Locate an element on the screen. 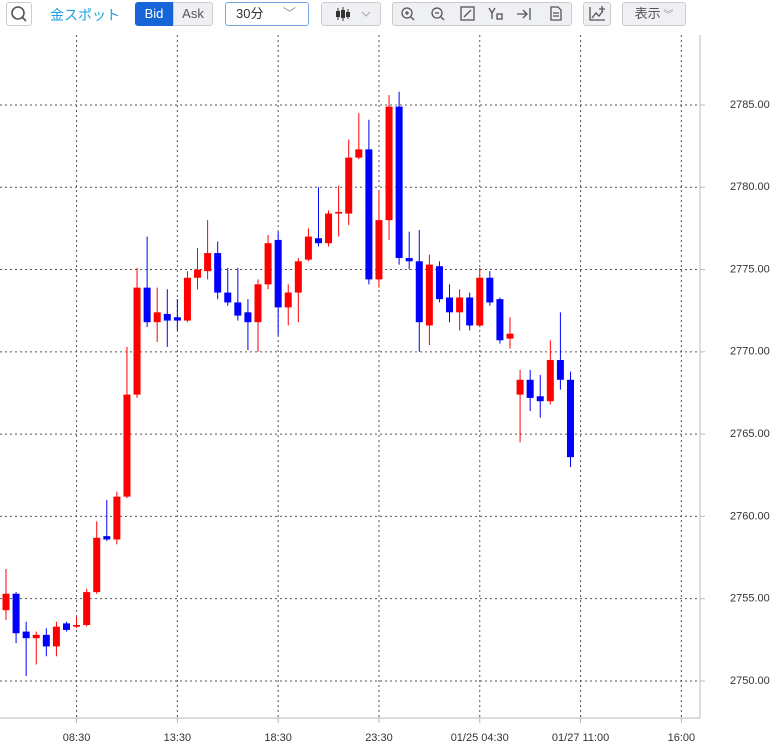 This screenshot has width=777, height=746. instrument: 金スポット is located at coordinates (85, 15).